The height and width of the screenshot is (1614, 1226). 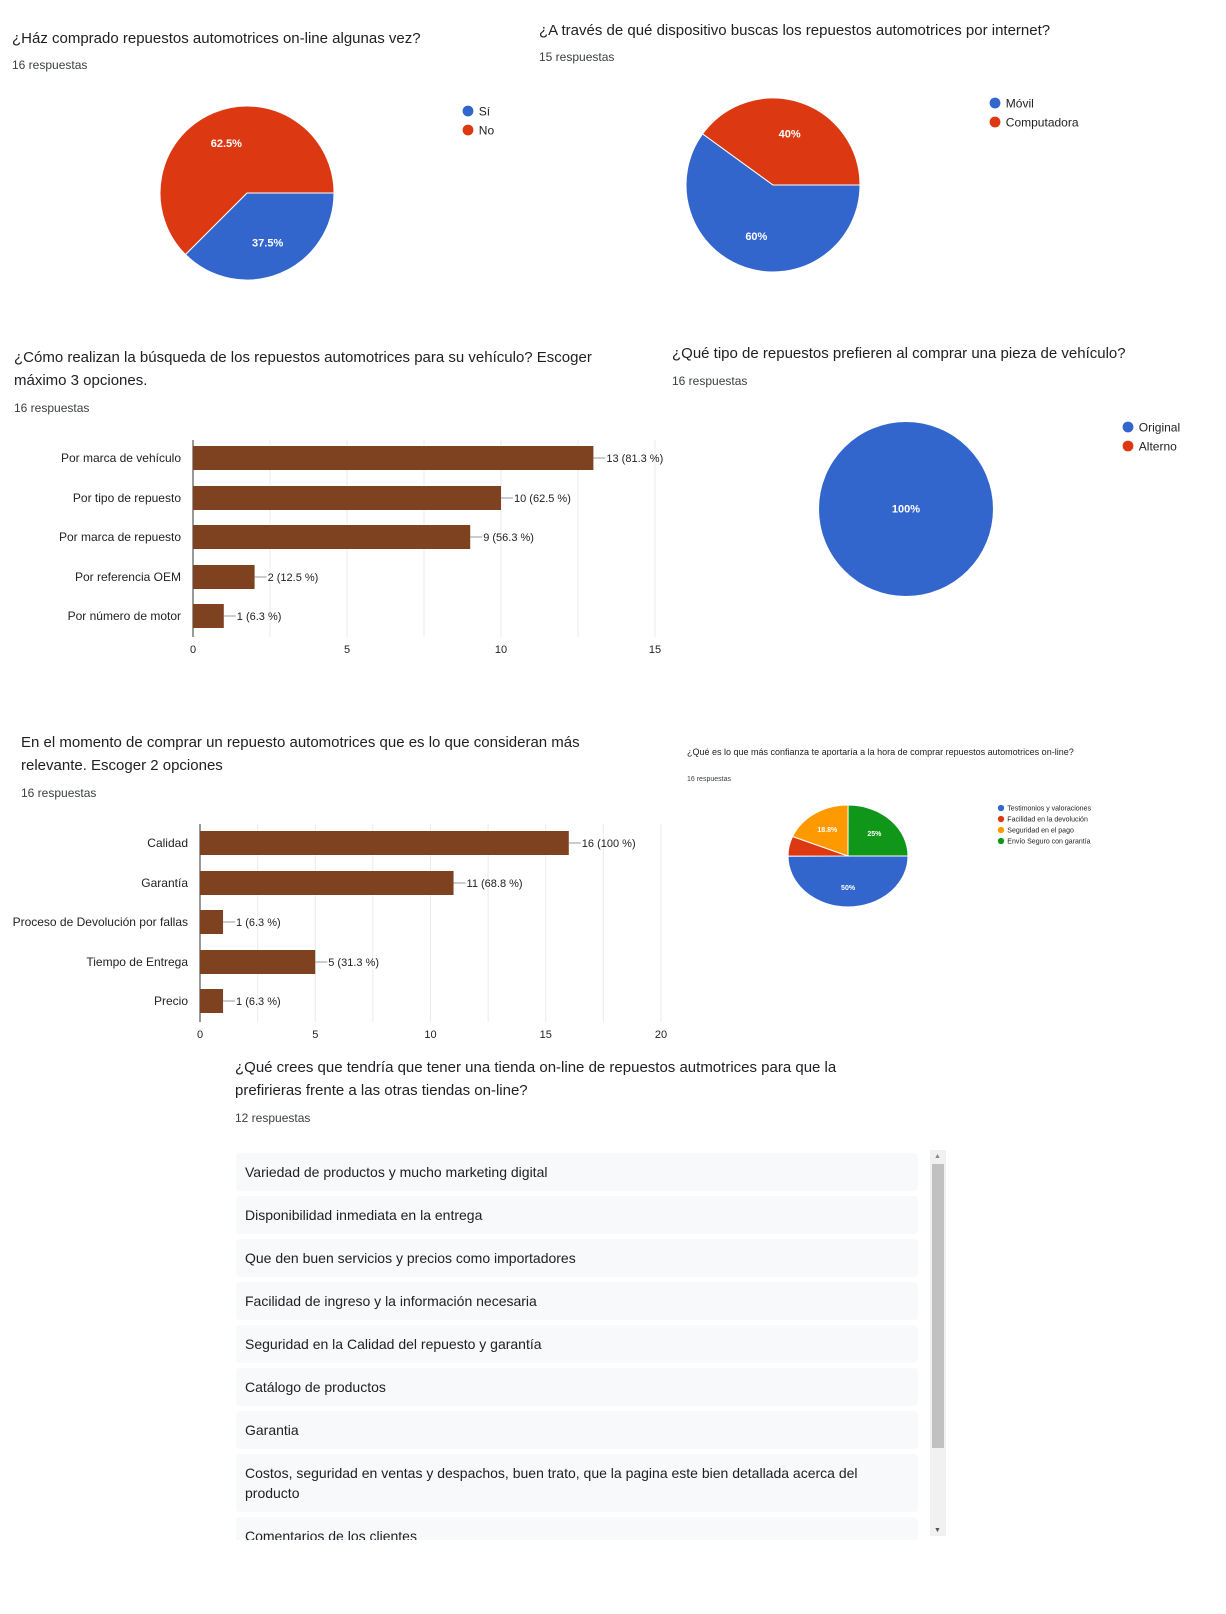 I want to click on data-label: 13 (81.3 %), so click(x=634, y=459).